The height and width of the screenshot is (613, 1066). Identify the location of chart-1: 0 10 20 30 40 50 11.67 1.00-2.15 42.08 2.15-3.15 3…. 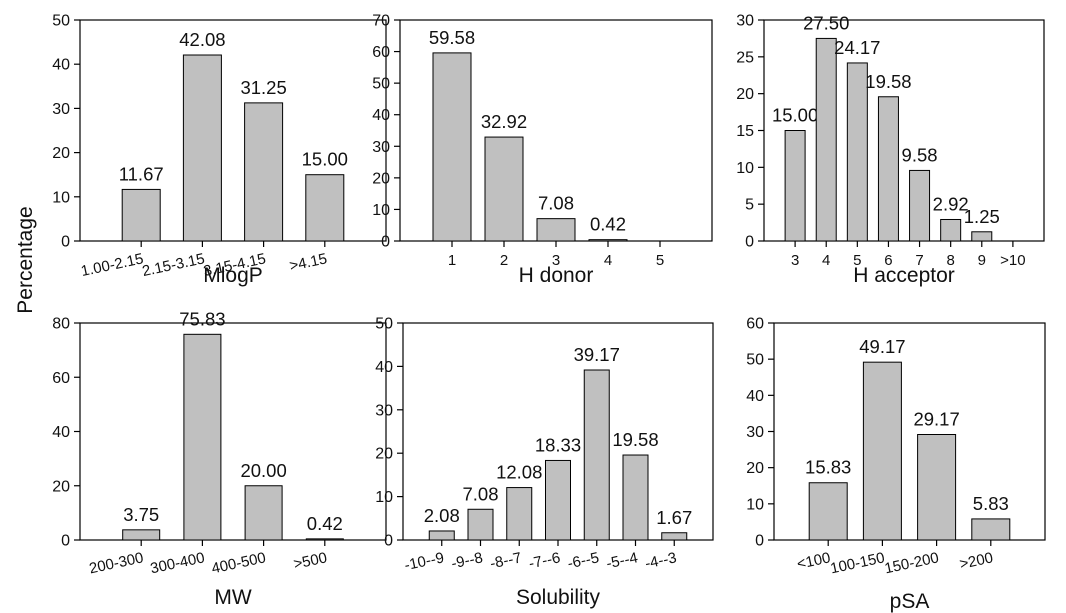
(219, 150).